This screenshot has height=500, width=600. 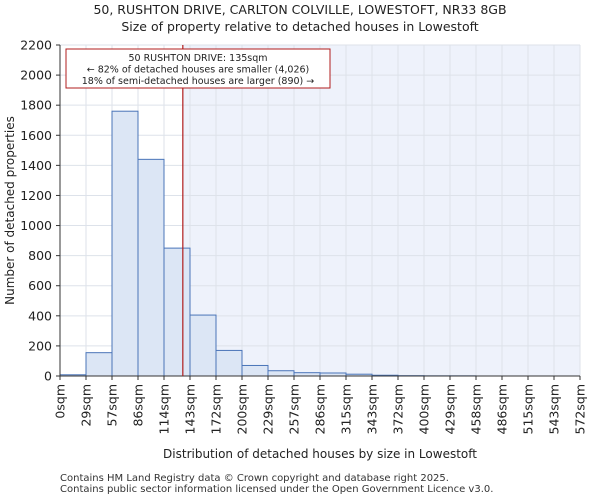 What do you see at coordinates (99, 364) in the screenshot?
I see `bar-29sqm` at bounding box center [99, 364].